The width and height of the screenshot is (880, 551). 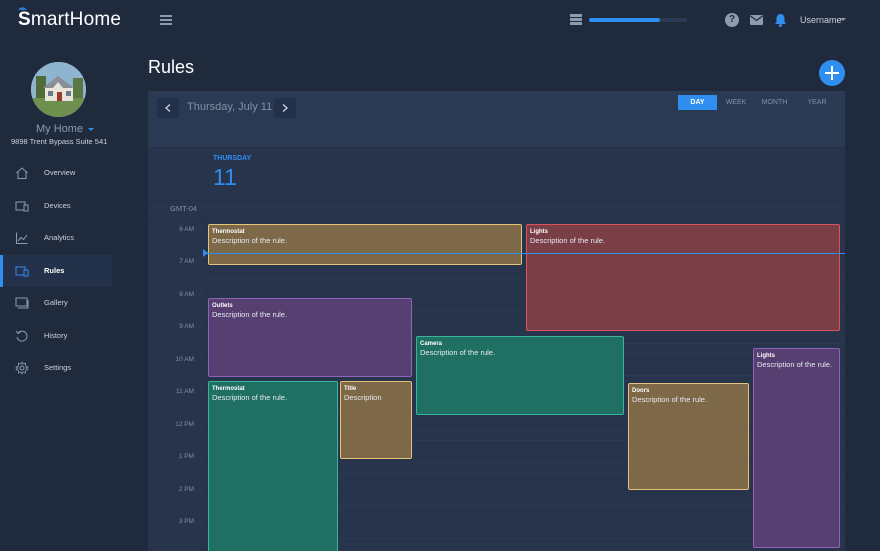 I want to click on hour-label: 11 AM, so click(x=185, y=391).